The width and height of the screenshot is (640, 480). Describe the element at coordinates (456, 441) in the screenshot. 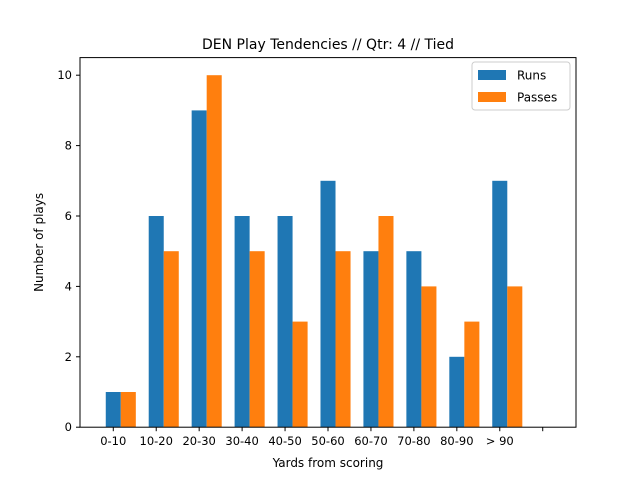

I see `x-tick-label: 80-90` at that location.